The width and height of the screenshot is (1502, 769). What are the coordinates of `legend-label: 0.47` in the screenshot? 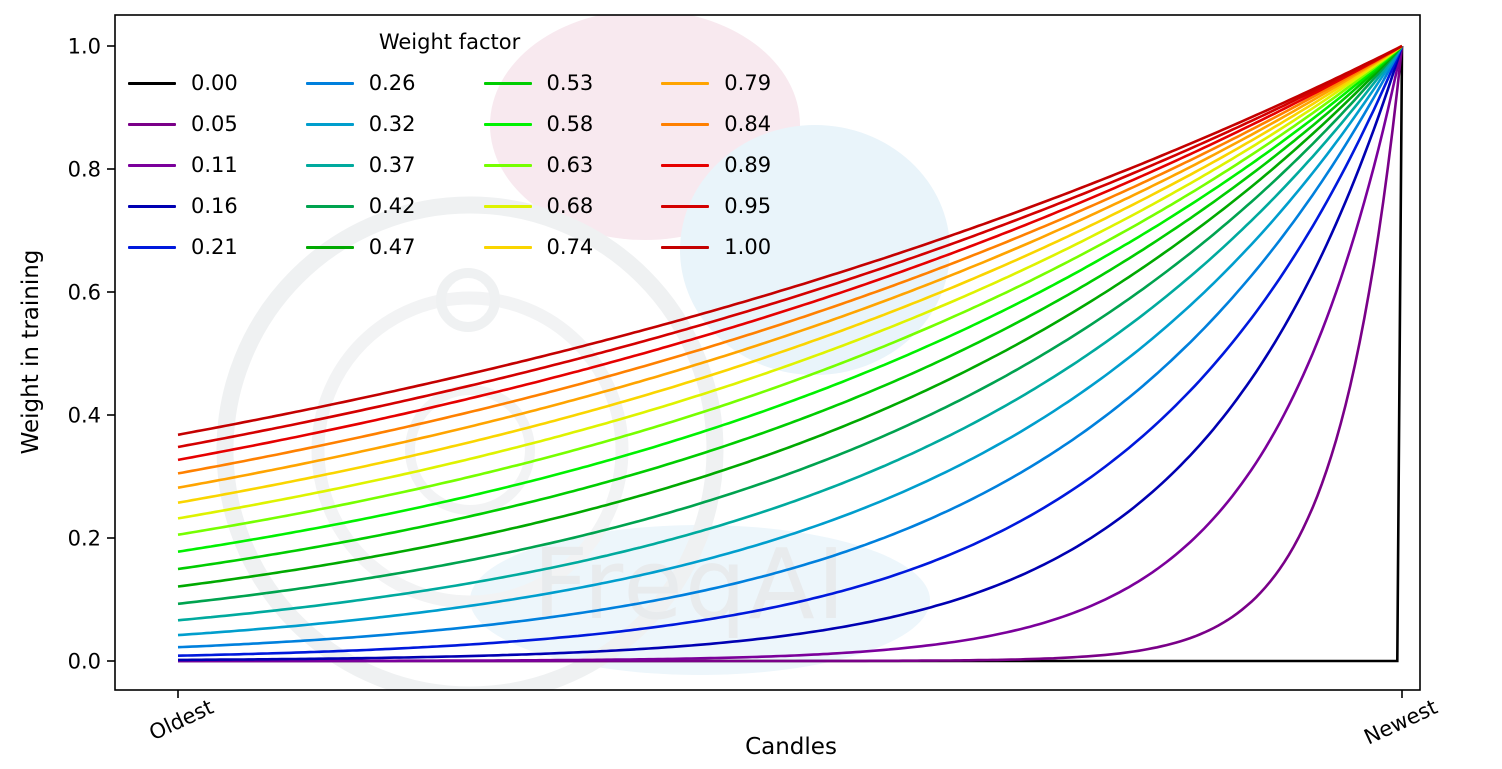 It's located at (392, 246).